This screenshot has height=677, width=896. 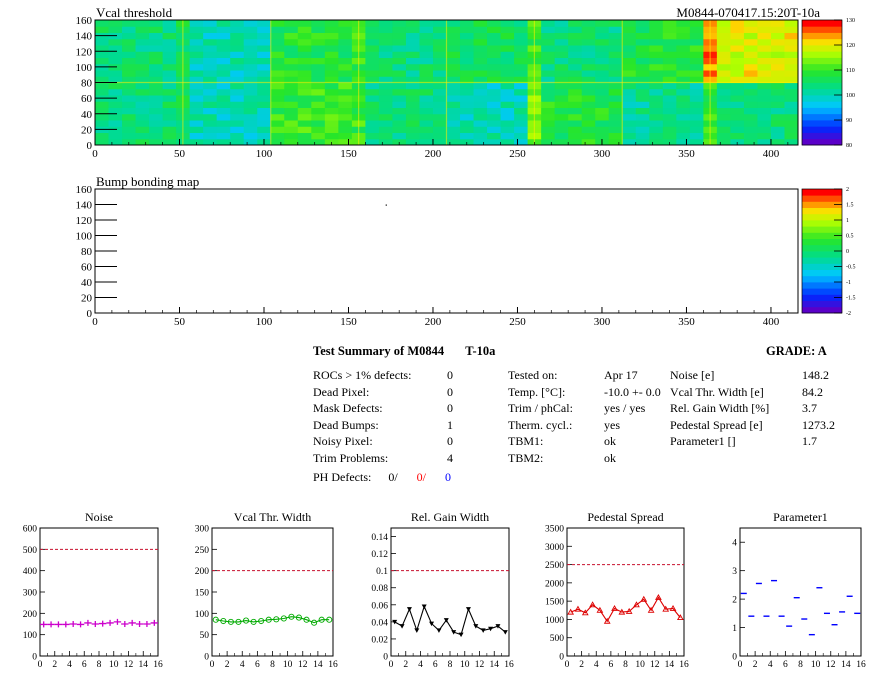 I want to click on y-tick-label: 0, so click(x=734, y=658).